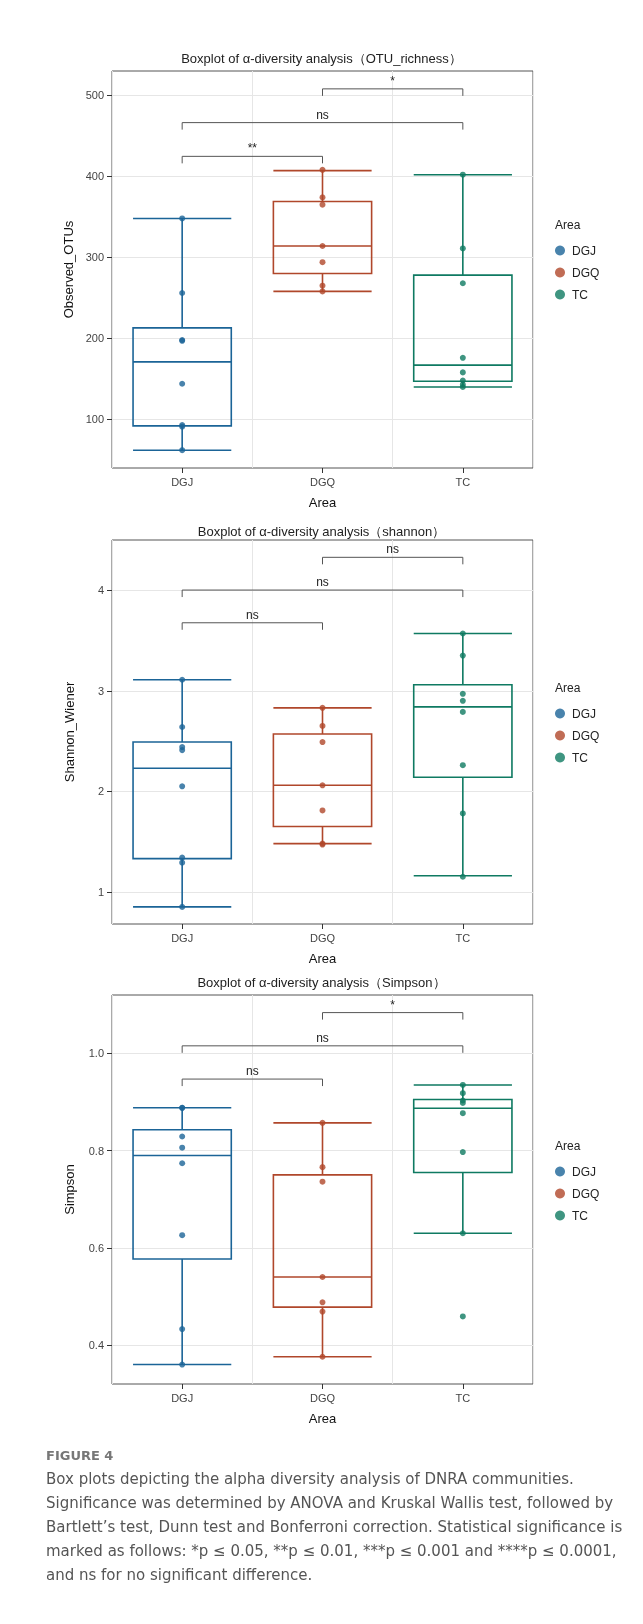 The height and width of the screenshot is (1624, 643). Describe the element at coordinates (100, 891) in the screenshot. I see `y-tick-label: 1` at that location.